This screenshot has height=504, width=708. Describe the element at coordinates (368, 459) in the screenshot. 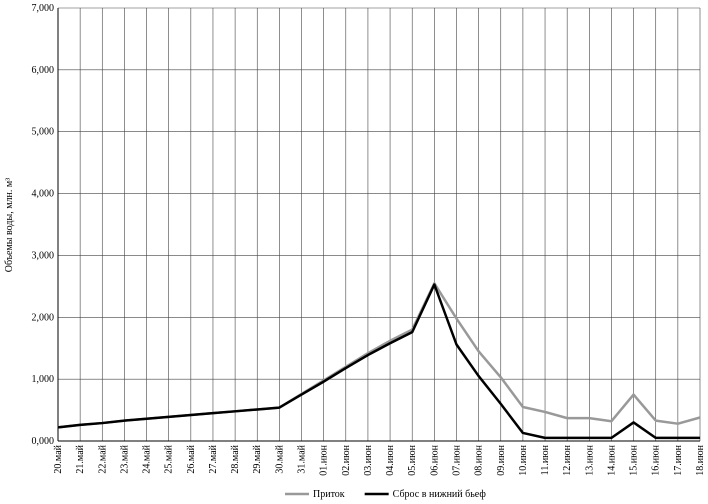

I see `x-tick-label: 03.июн` at that location.